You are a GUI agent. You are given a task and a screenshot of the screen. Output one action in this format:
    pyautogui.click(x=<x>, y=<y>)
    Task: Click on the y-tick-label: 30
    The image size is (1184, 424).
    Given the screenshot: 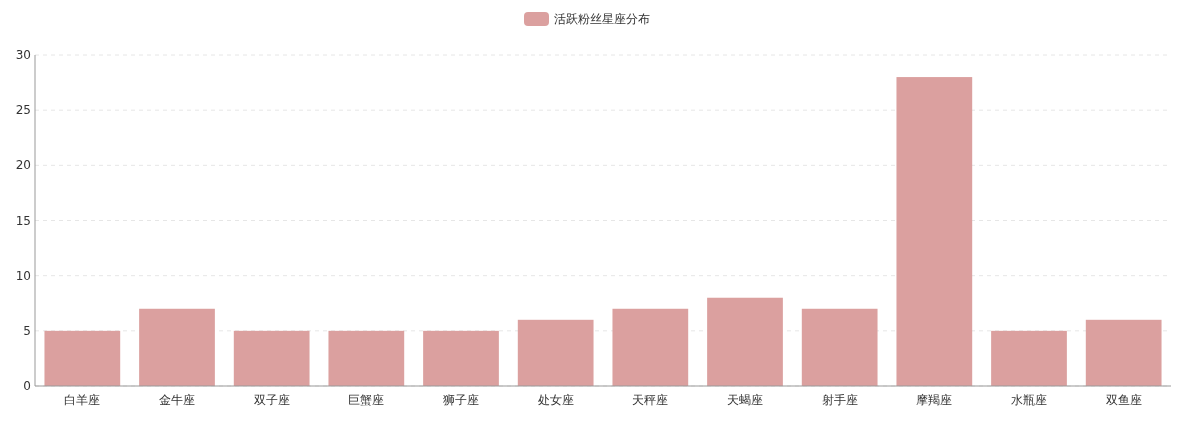 What is the action you would take?
    pyautogui.click(x=23, y=55)
    